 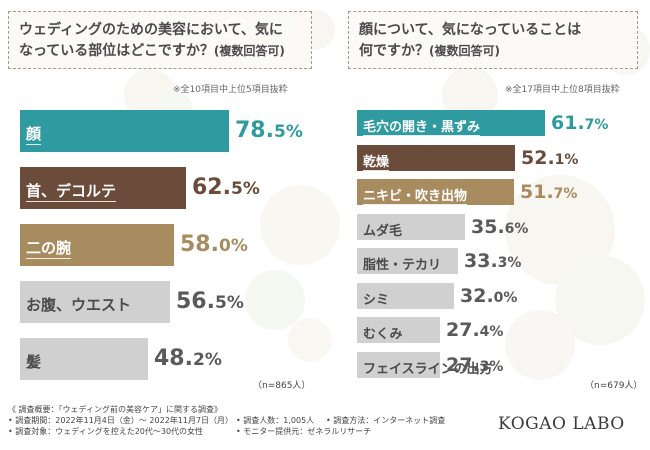 I want to click on right-bar-5: 脂性・テカリ, so click(x=407, y=261).